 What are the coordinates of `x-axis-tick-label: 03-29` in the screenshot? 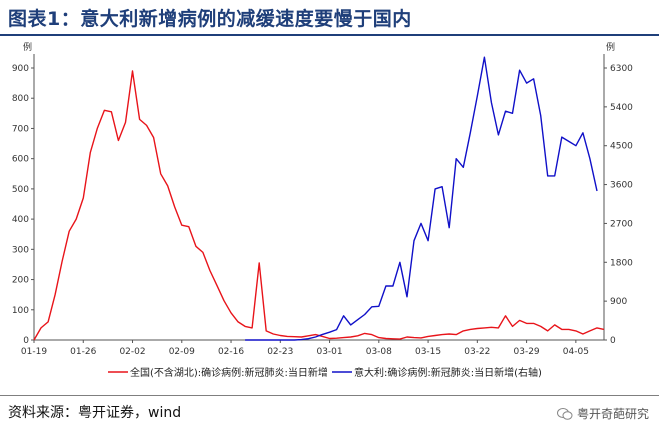 It's located at (527, 352).